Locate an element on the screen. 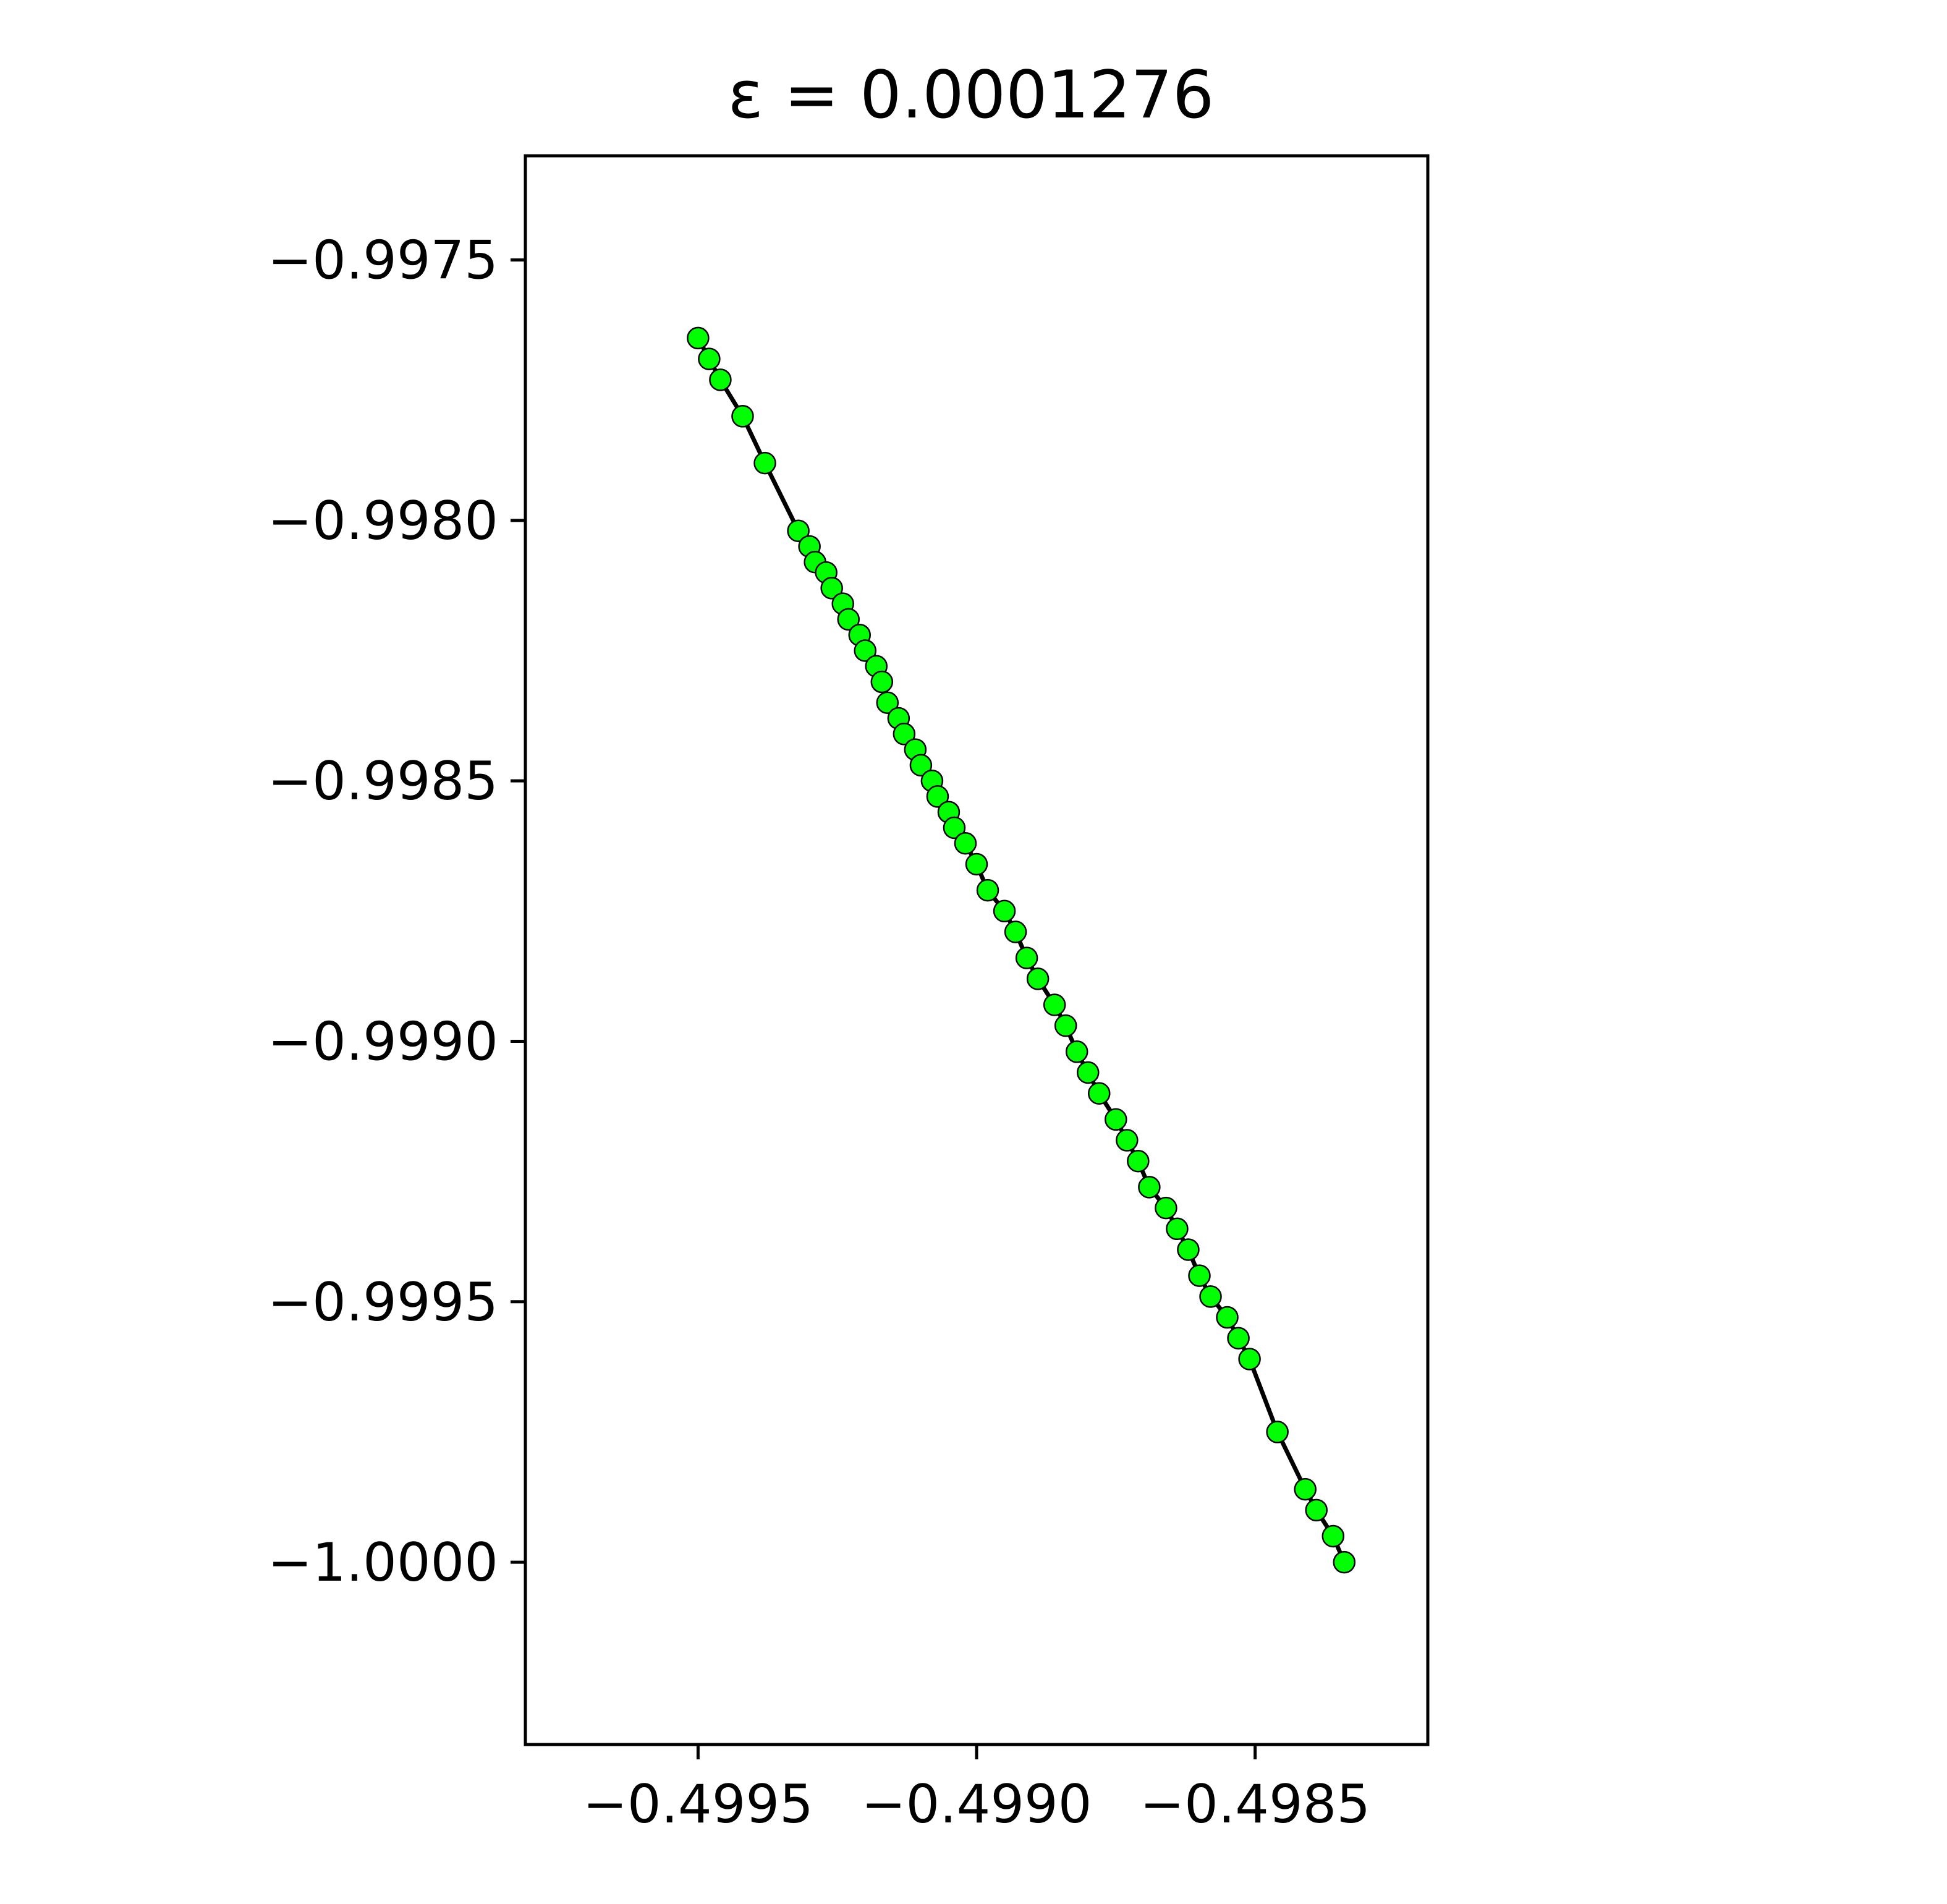  y-tick-label: −0.9975 is located at coordinates (383, 261).